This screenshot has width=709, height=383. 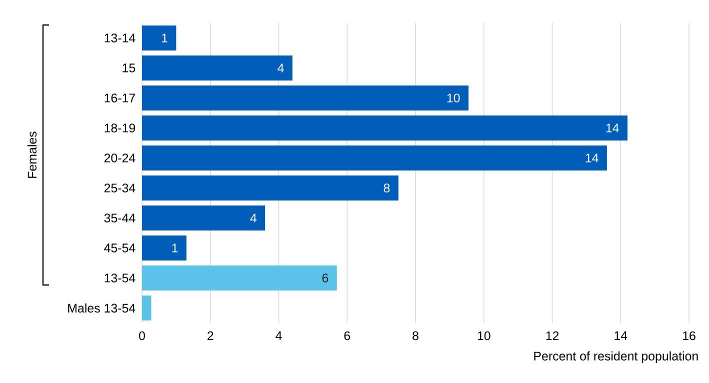 I want to click on text: Females, so click(x=32, y=155).